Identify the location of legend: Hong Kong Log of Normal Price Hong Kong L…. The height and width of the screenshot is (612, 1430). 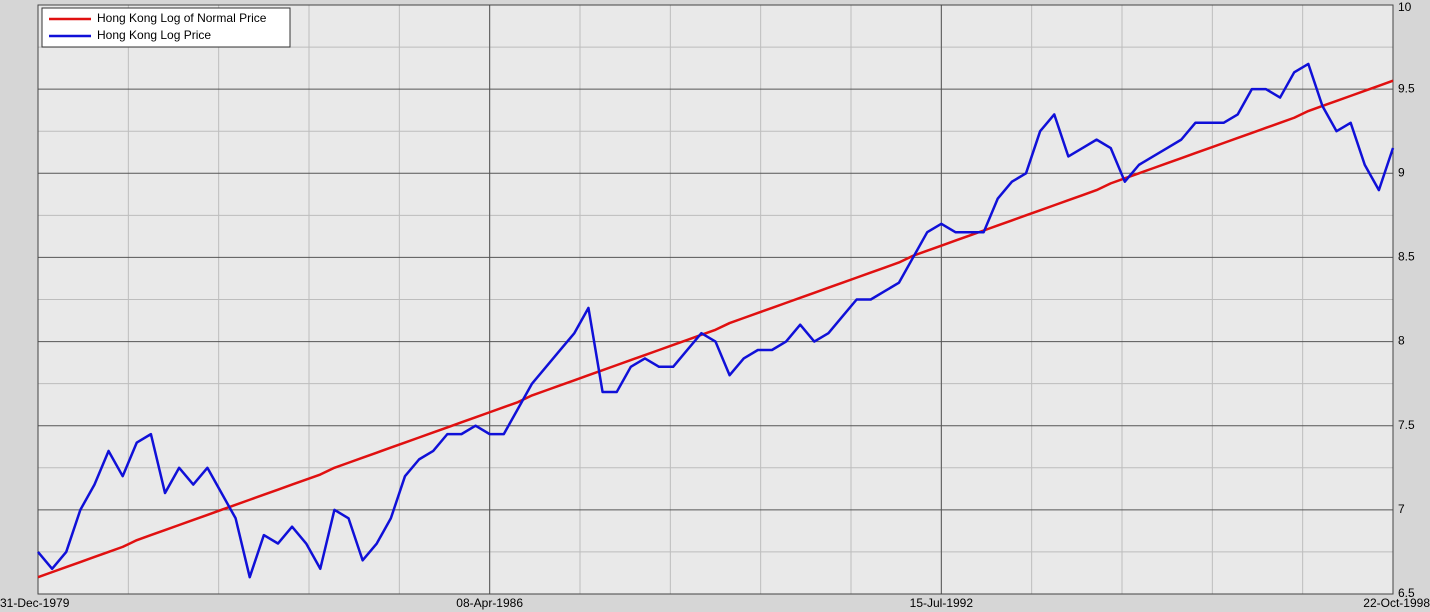
(166, 27).